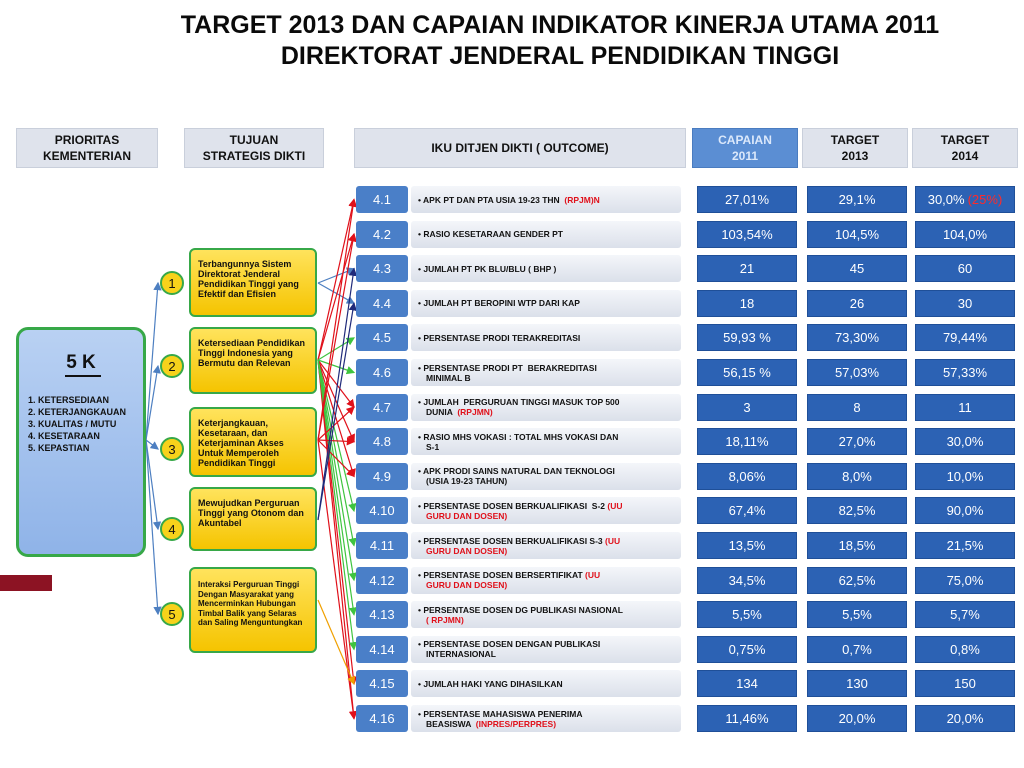 The height and width of the screenshot is (768, 1024). I want to click on header-iku: IKU DITJEN DIKTI ( OUTCOME), so click(520, 148).